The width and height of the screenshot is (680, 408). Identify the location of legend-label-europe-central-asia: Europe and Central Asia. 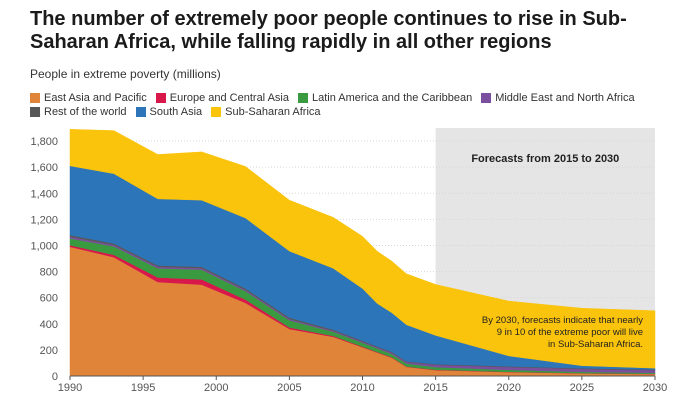
(229, 98).